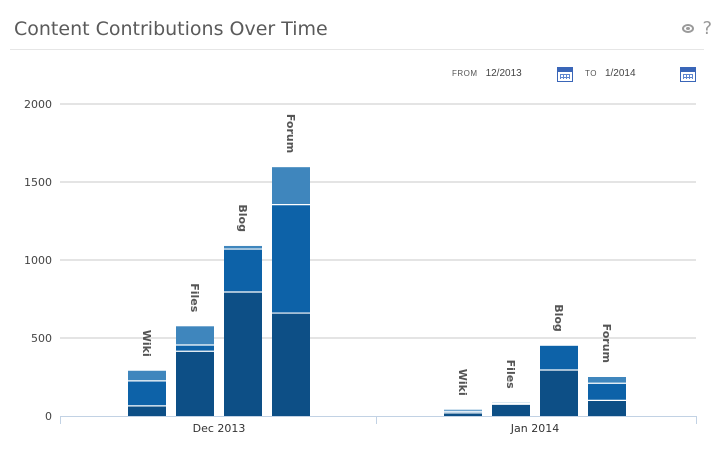 This screenshot has height=458, width=724. What do you see at coordinates (688, 74) in the screenshot?
I see `to-calendar-icon` at bounding box center [688, 74].